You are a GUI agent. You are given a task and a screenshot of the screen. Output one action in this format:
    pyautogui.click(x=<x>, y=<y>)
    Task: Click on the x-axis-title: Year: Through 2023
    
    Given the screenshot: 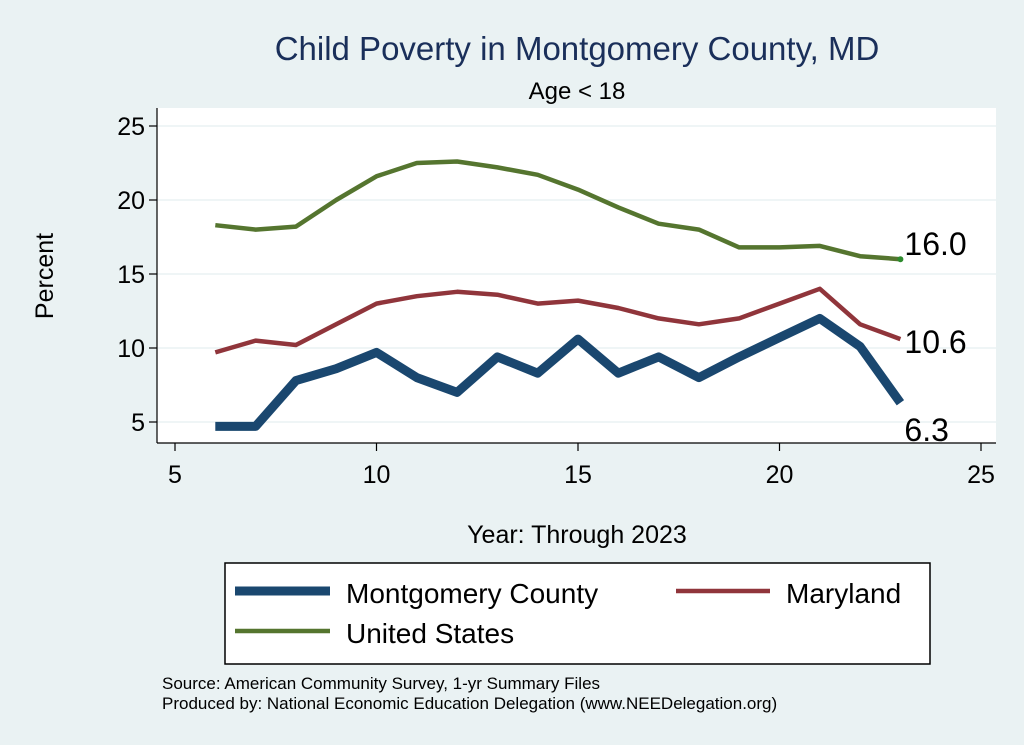 What is the action you would take?
    pyautogui.click(x=577, y=535)
    